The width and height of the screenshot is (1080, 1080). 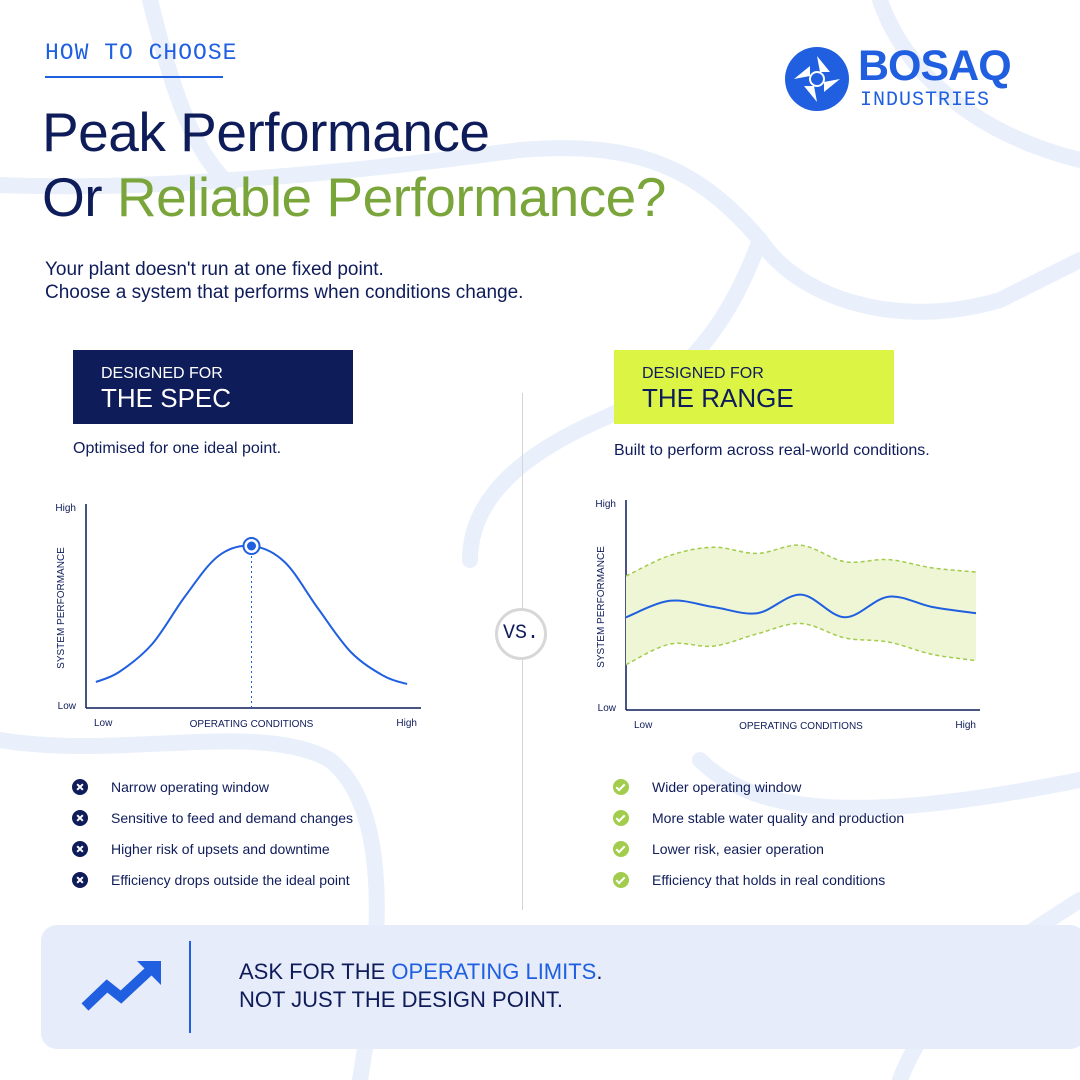 I want to click on footer-divider, so click(x=190, y=987).